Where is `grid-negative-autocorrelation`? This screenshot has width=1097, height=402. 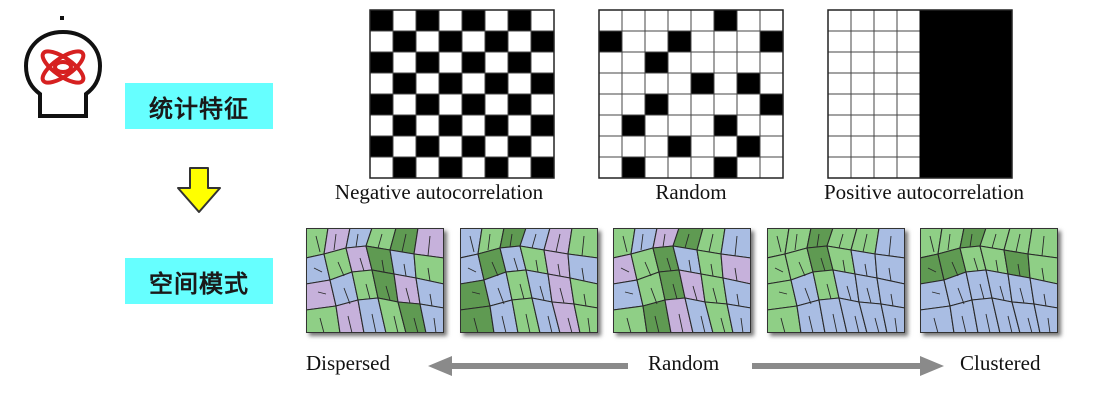
grid-negative-autocorrelation is located at coordinates (462, 94).